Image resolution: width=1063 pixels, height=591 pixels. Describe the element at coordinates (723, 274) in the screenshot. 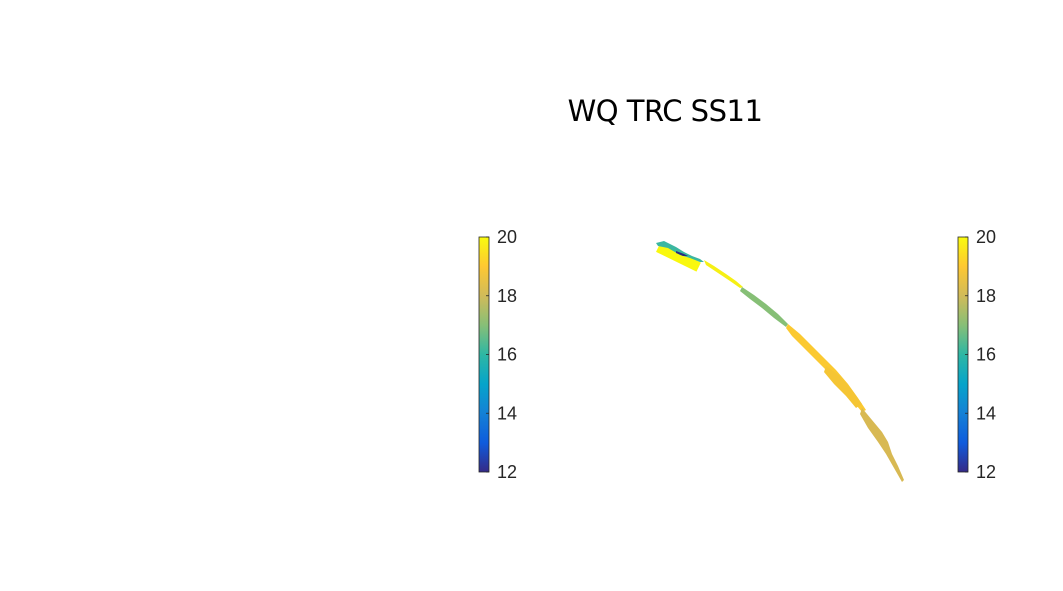

I see `track-yellow-segment` at that location.